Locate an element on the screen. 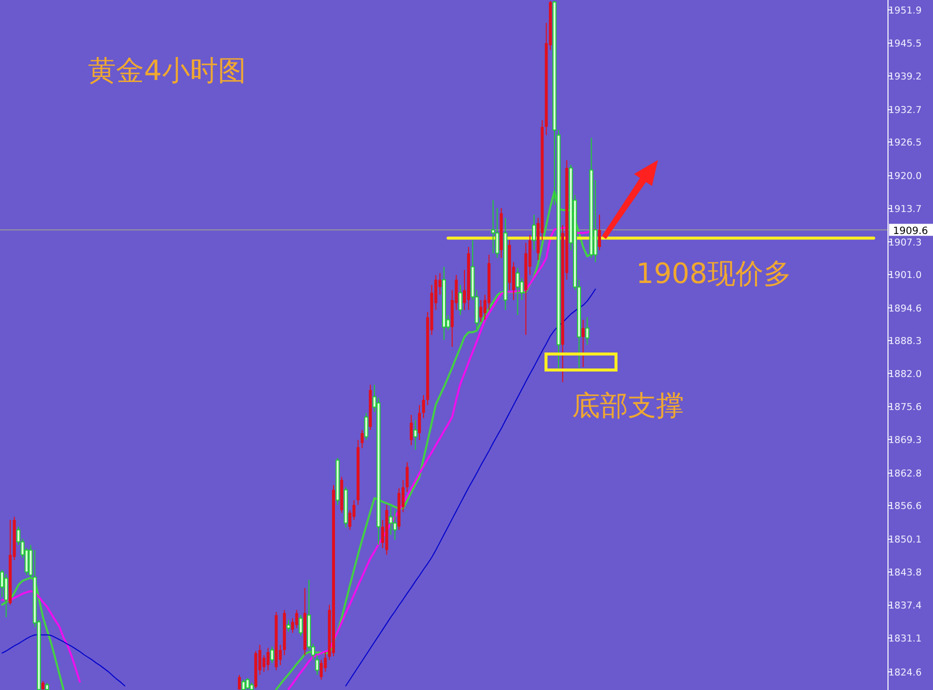  y-tick-label: 1894.6 is located at coordinates (905, 308).